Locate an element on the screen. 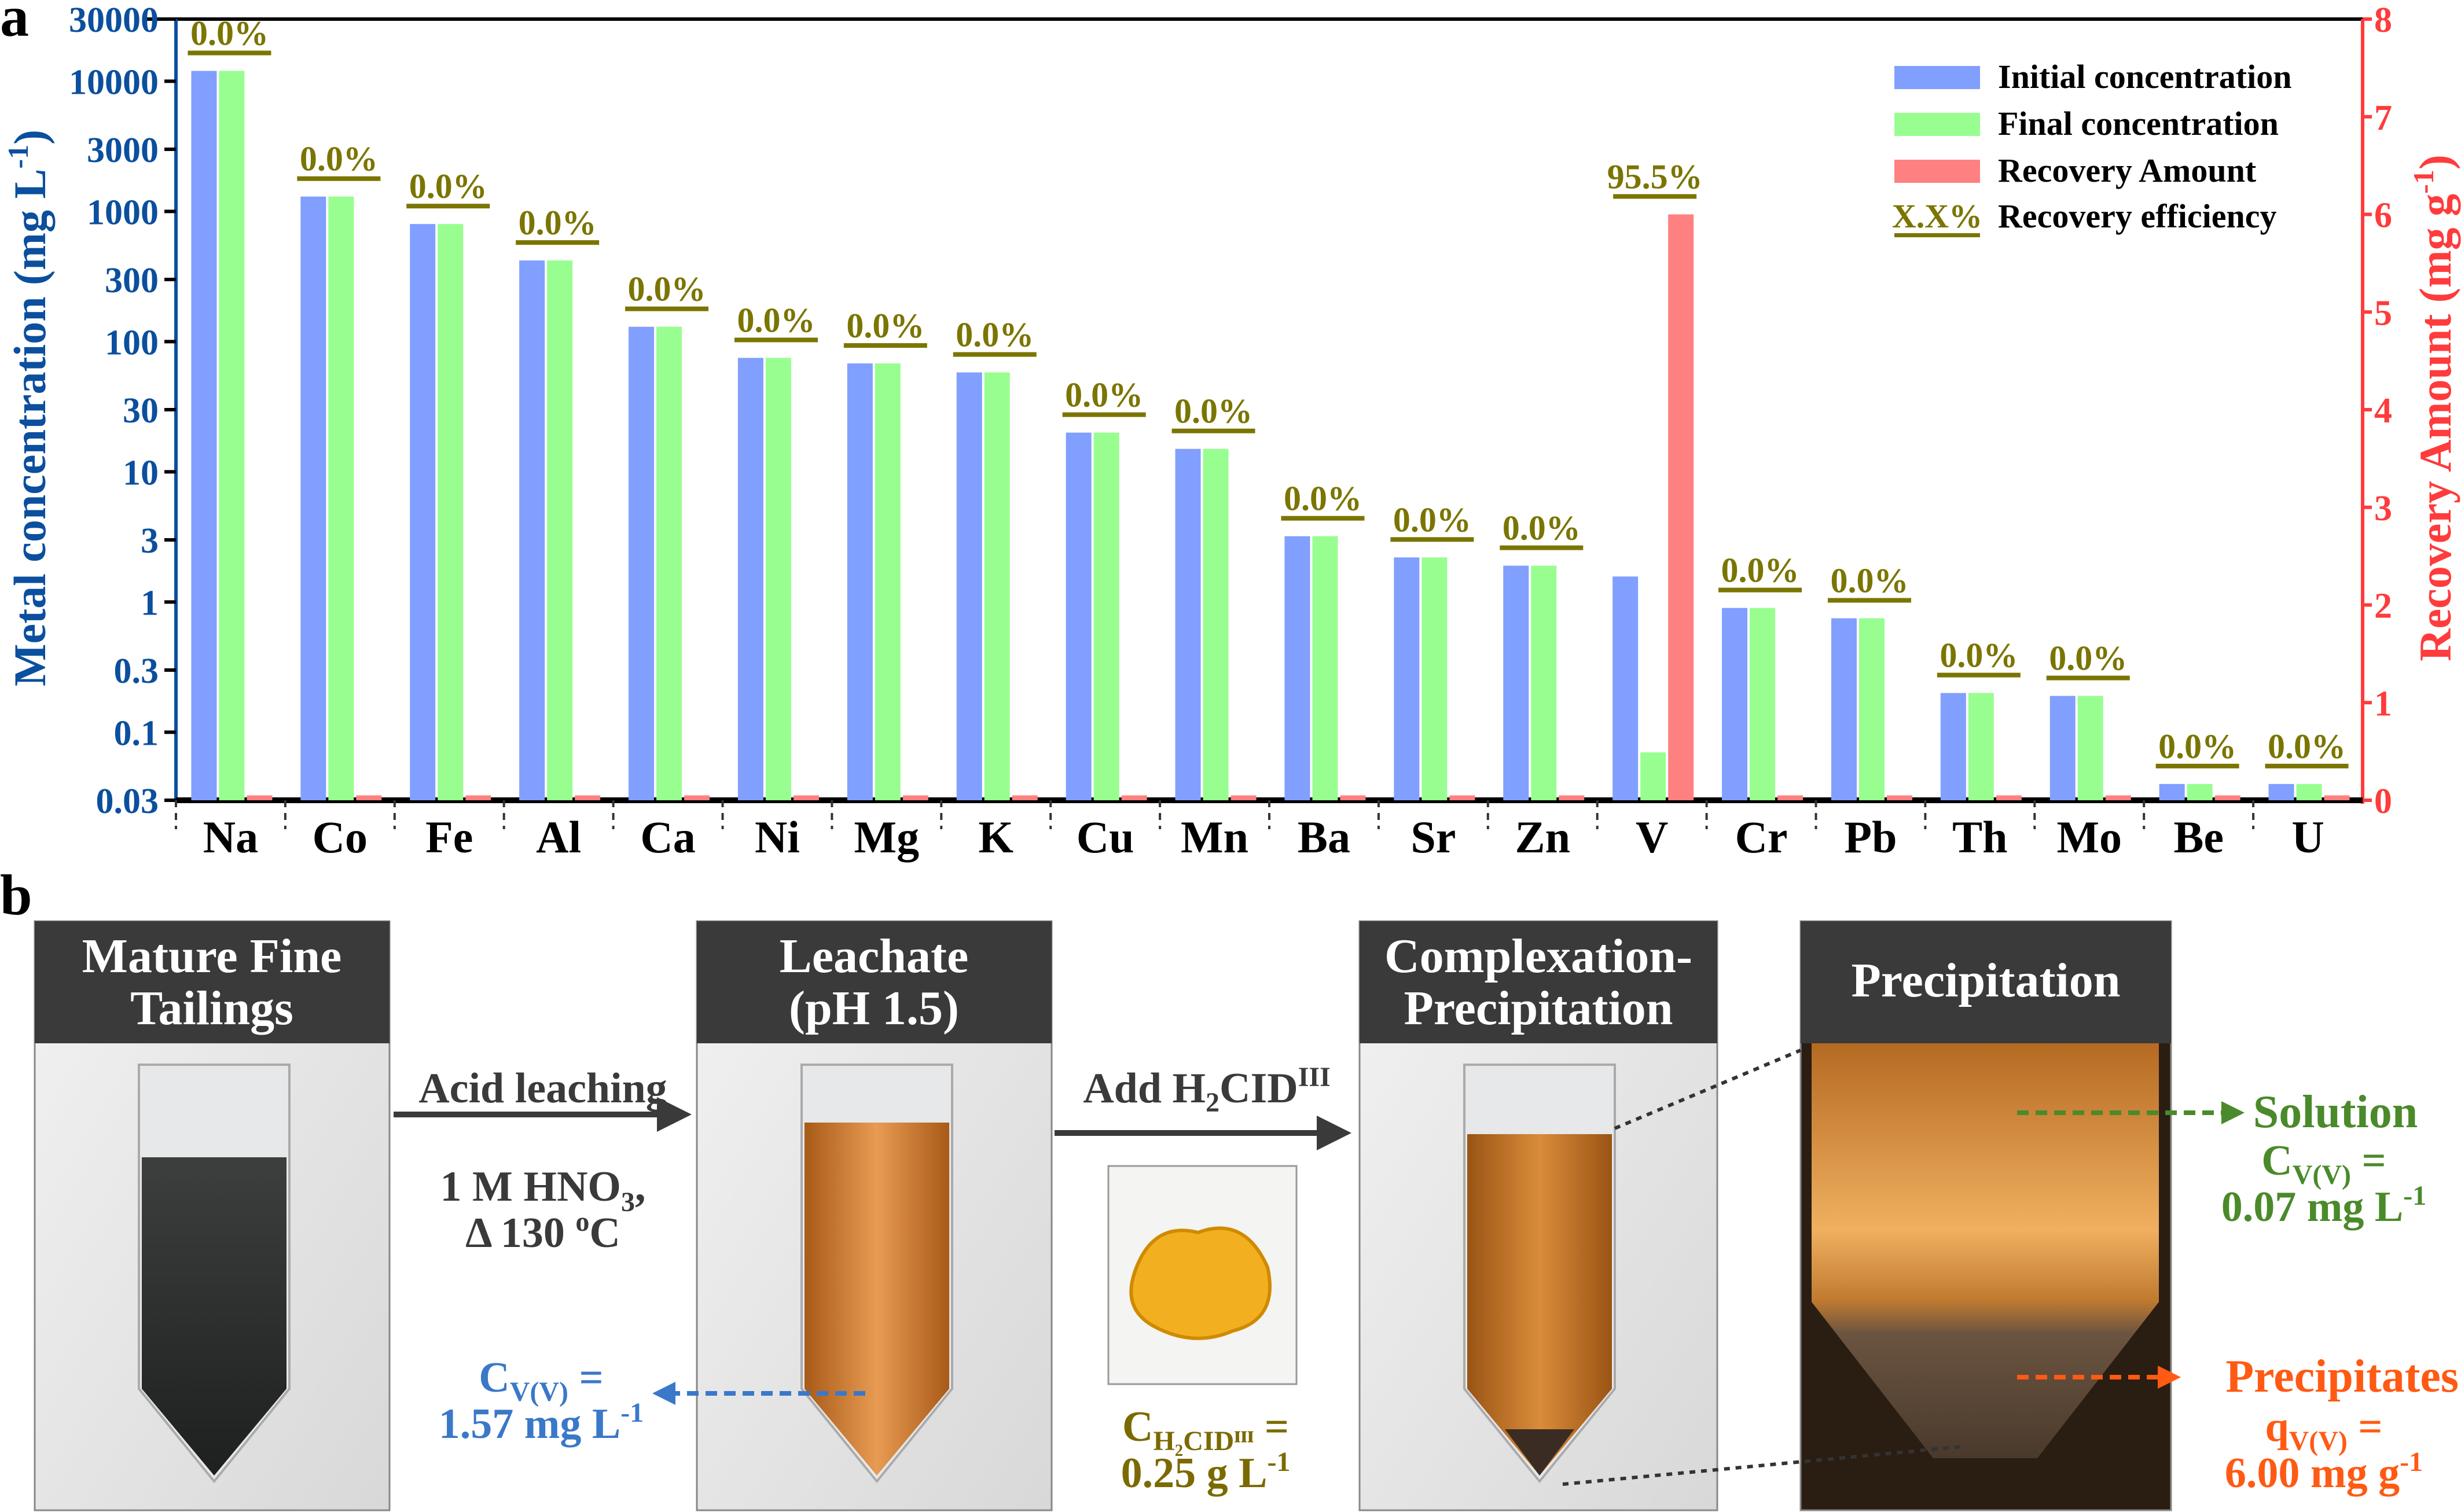 This screenshot has height=1512, width=2461. step-title: Mature Fine is located at coordinates (212, 956).